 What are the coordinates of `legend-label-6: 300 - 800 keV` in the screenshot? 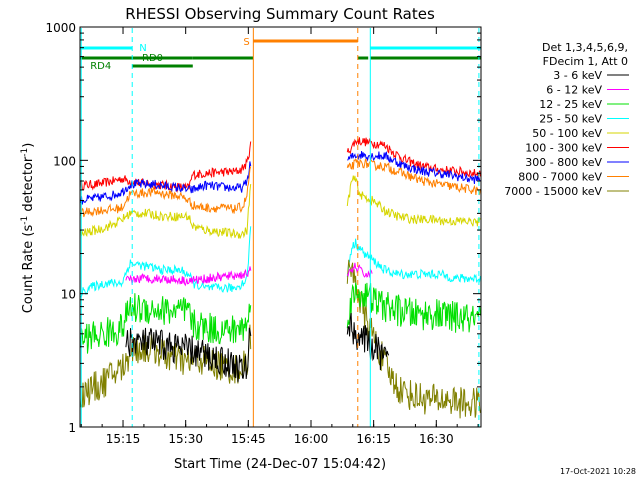 It's located at (563, 162).